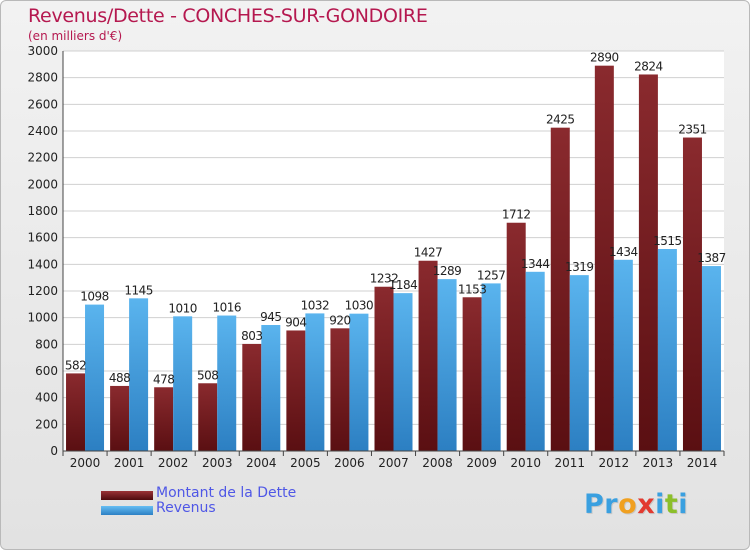 The height and width of the screenshot is (550, 750). Describe the element at coordinates (491, 275) in the screenshot. I see `data-label: 1257` at that location.